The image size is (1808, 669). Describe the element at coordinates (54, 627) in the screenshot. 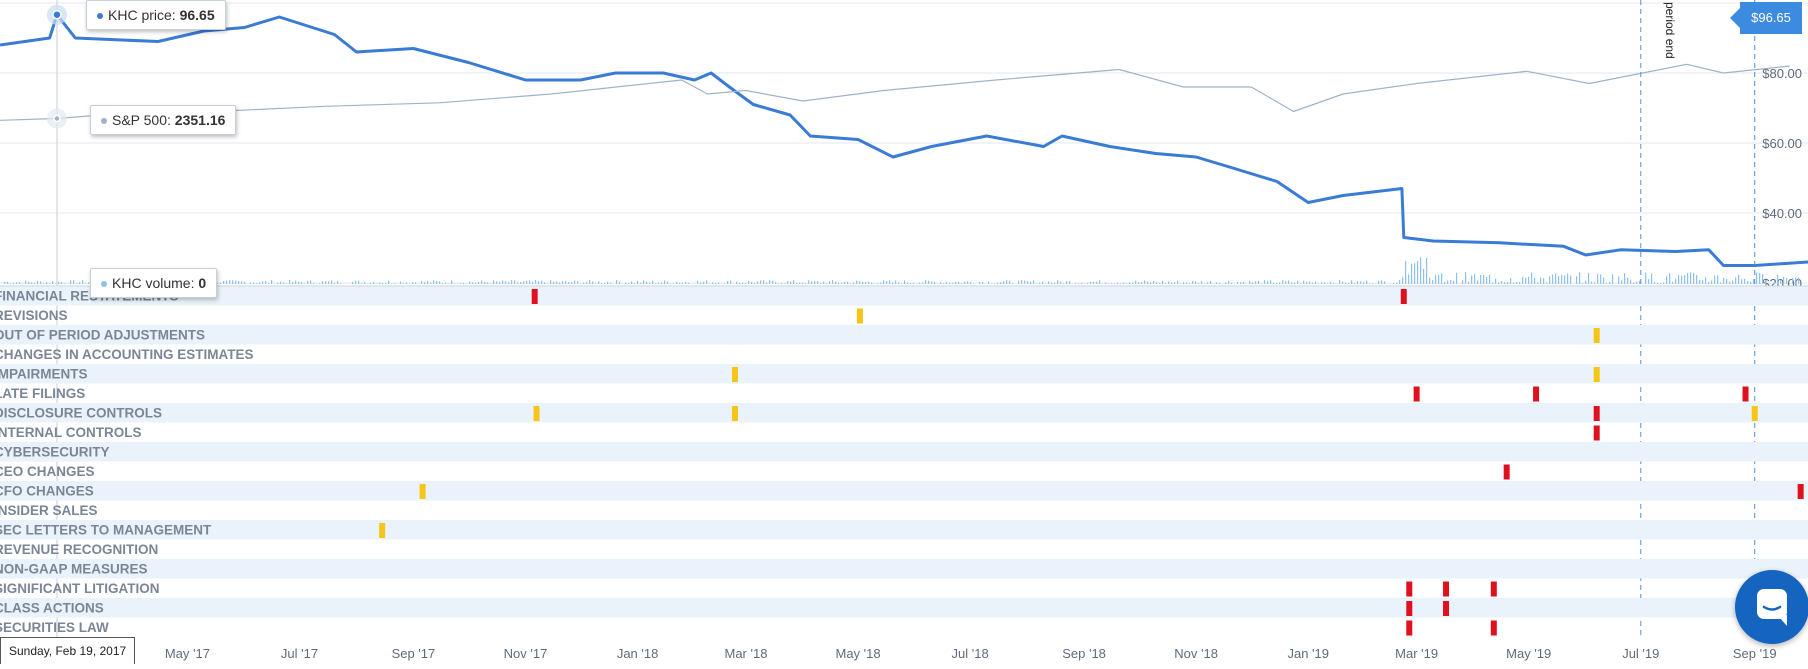

I see `category-label: SECURITIES LAW` at that location.